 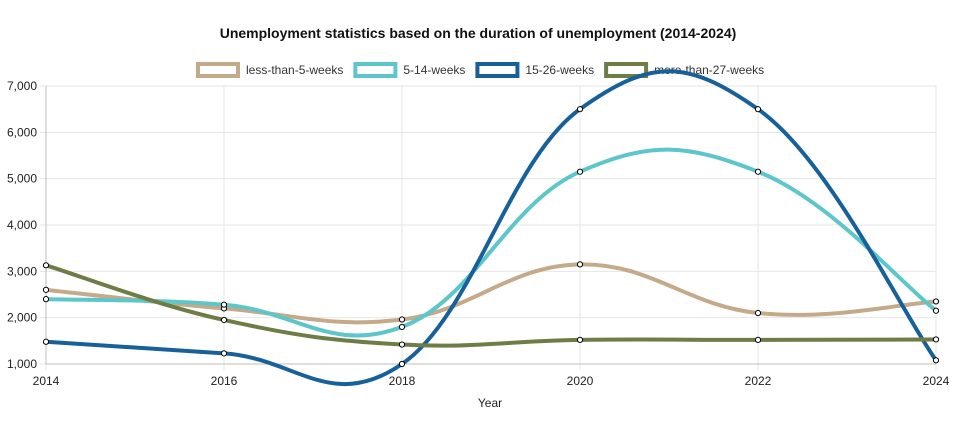 I want to click on x-tick-label: 2018, so click(x=402, y=381).